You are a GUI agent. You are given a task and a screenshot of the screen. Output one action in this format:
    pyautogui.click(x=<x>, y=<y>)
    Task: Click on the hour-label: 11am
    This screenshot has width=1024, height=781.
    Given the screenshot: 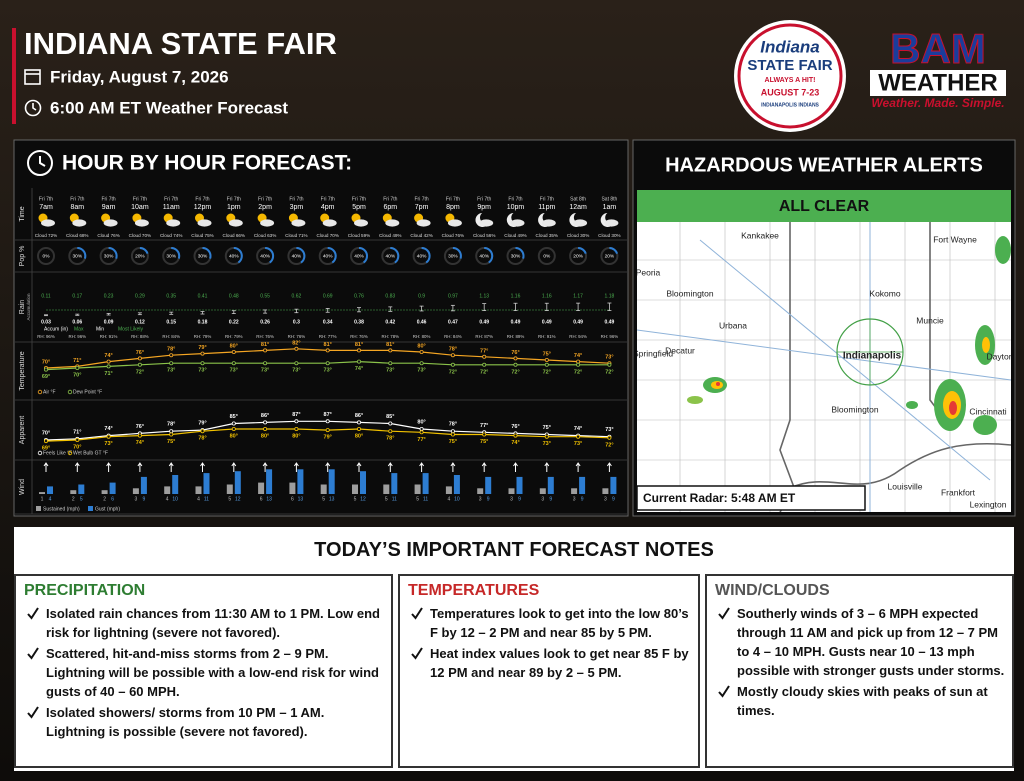 What is the action you would take?
    pyautogui.click(x=171, y=207)
    